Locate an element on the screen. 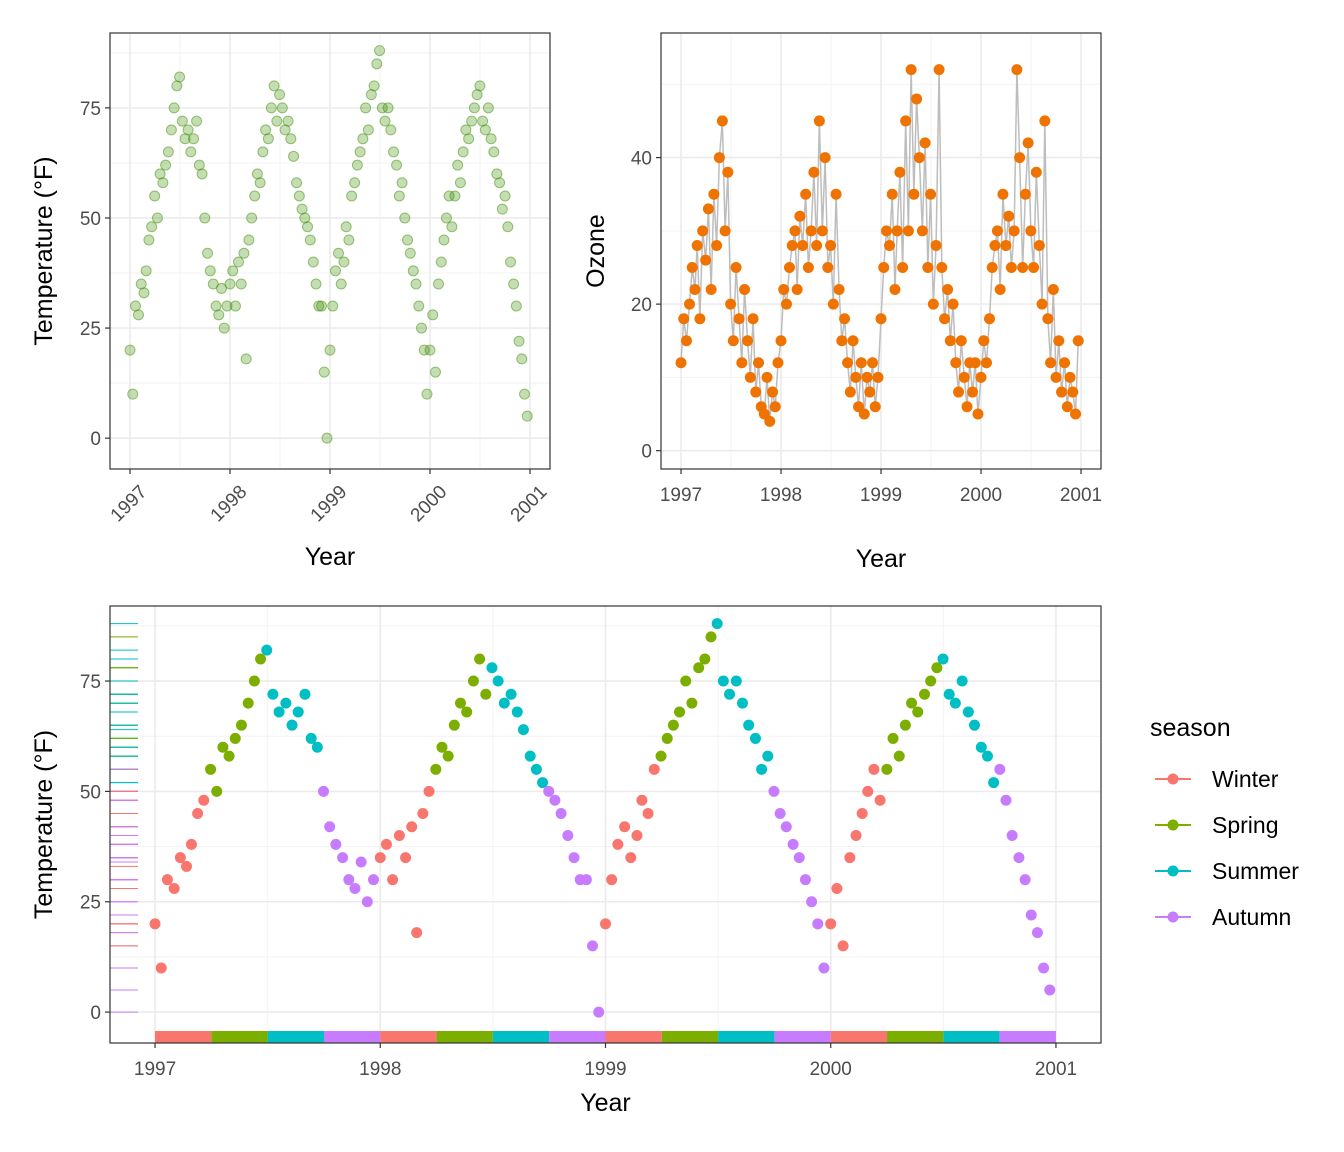  rug-bottom-autumn is located at coordinates (352, 1037).